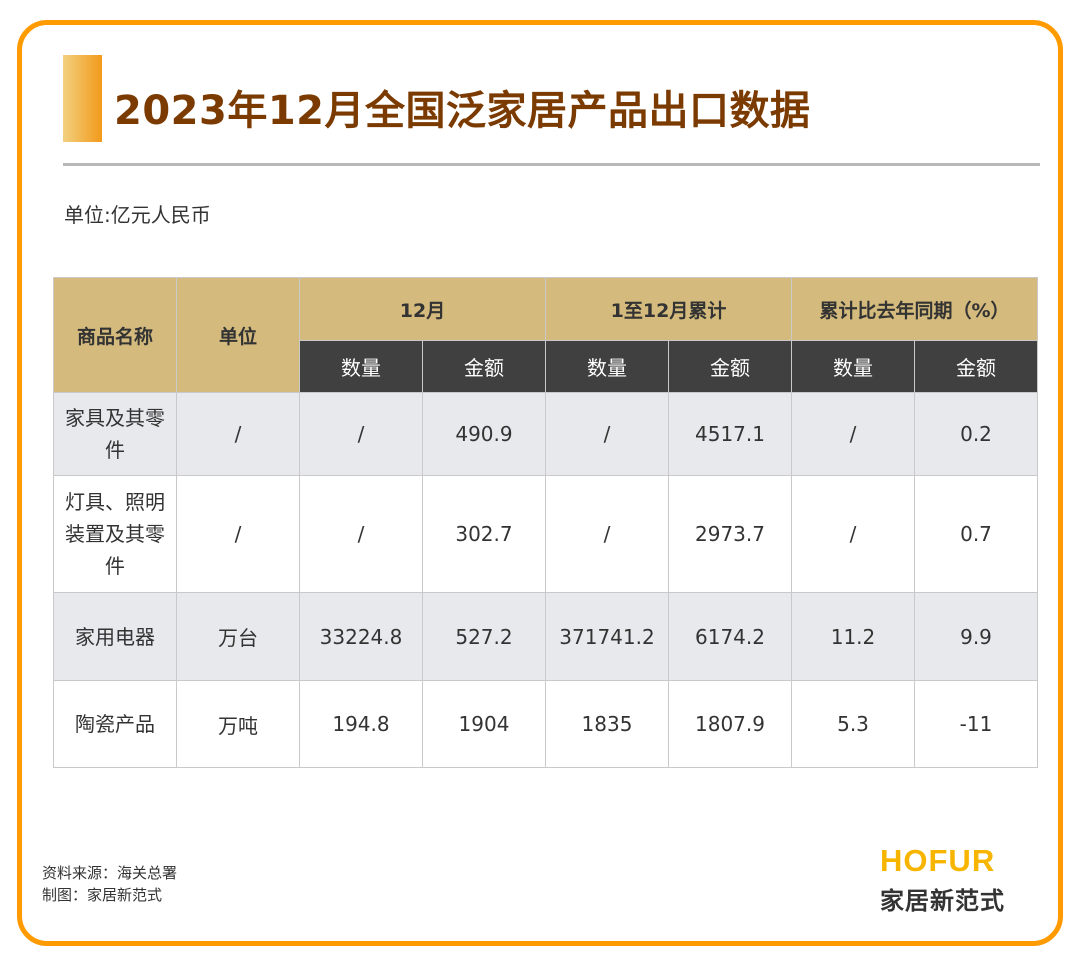 The width and height of the screenshot is (1080, 968). Describe the element at coordinates (462, 111) in the screenshot. I see `page-title: 2023年12月全国泛家居产品出口数据` at that location.